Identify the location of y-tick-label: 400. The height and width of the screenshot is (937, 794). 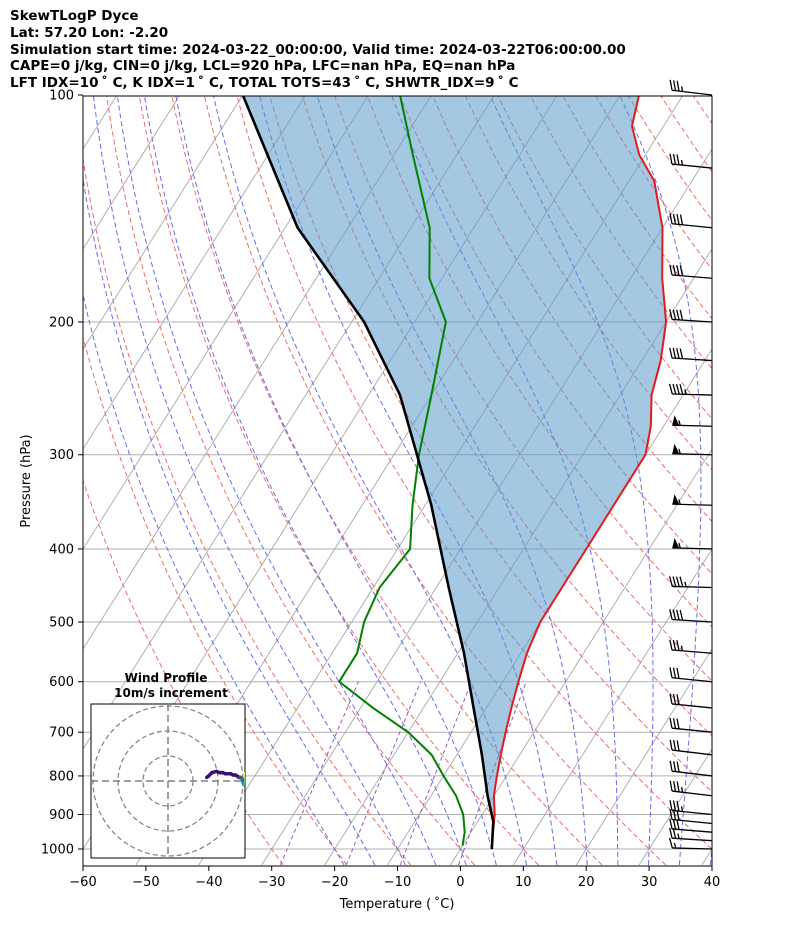
(61, 549).